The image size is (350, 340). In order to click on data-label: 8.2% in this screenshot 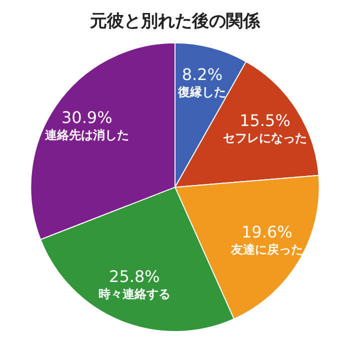, I will do `click(202, 74)`.